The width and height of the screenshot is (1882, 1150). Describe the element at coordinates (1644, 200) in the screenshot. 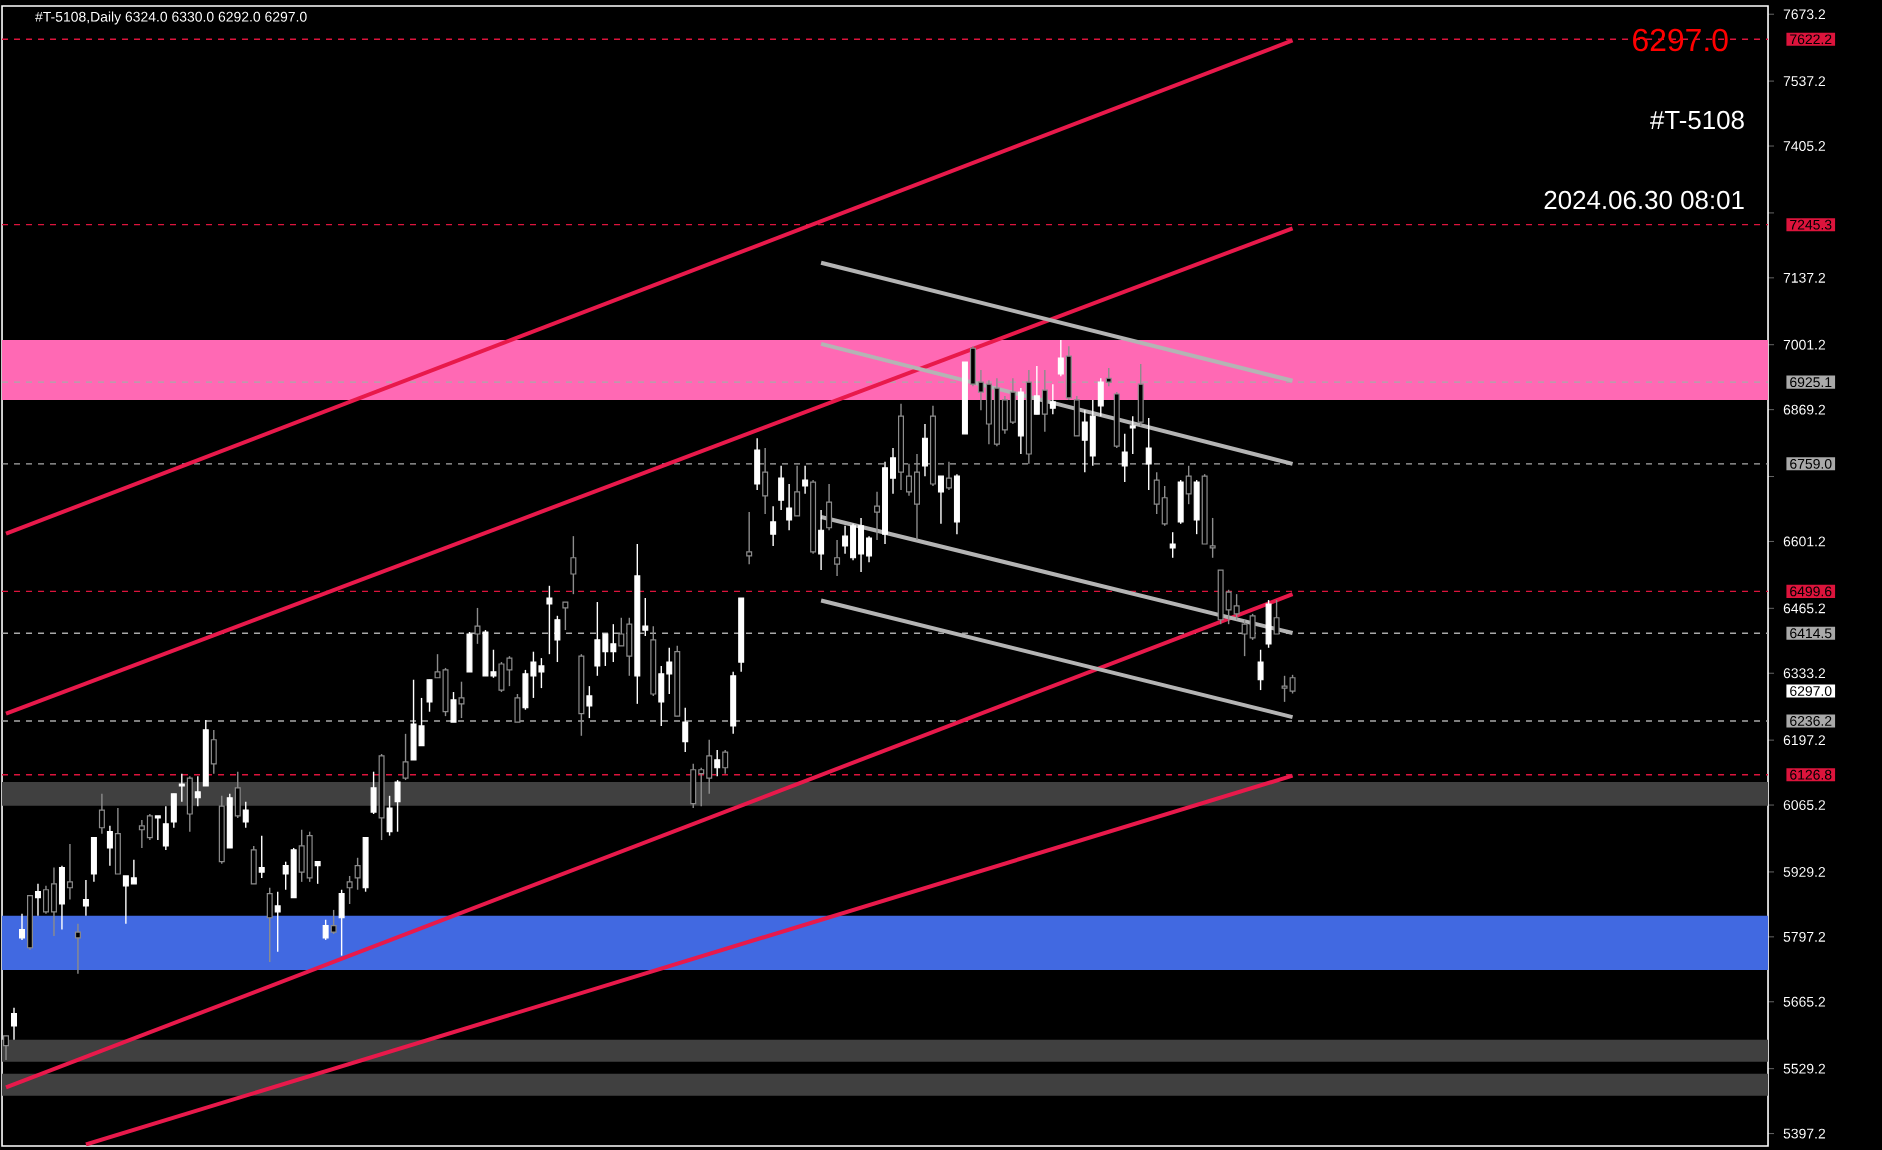

I see `annotation: 2024.06.30 08:01` at that location.